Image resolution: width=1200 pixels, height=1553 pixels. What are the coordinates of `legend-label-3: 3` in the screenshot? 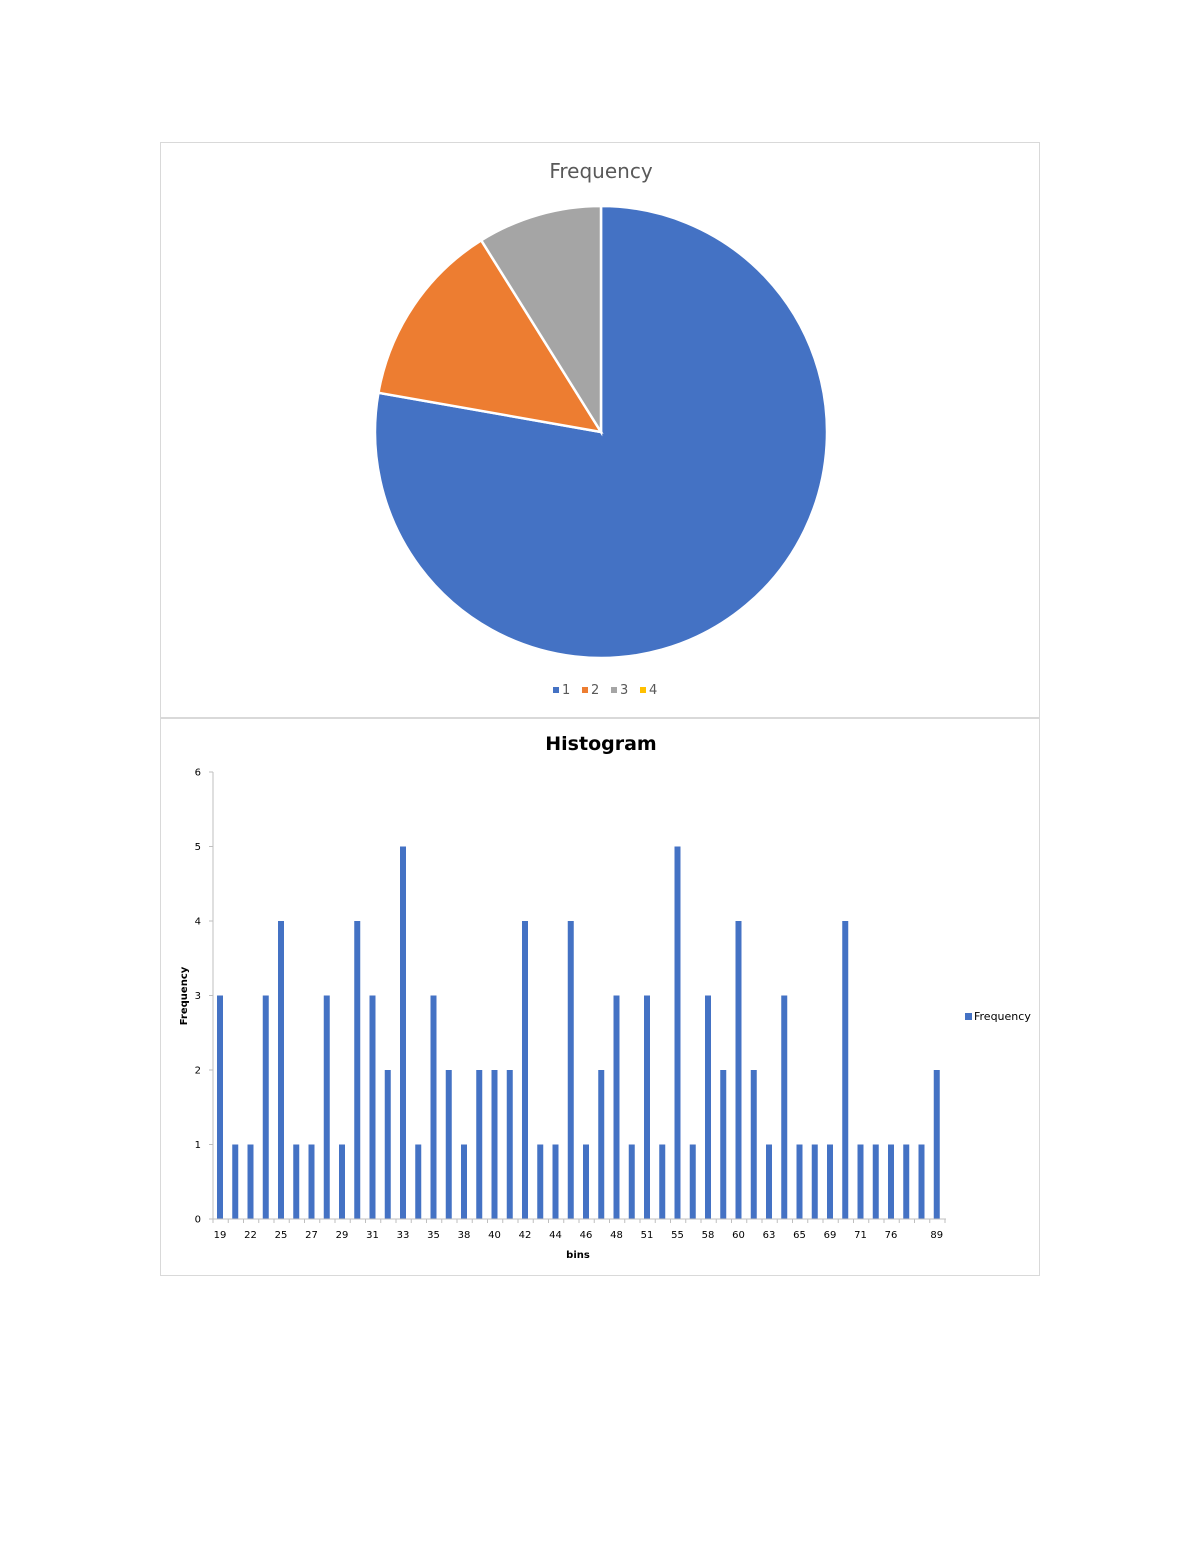 It's located at (624, 690).